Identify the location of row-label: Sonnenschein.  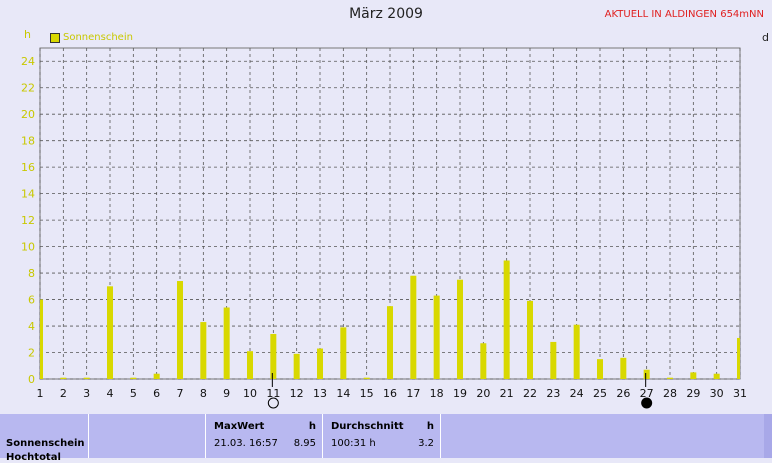
(45, 443).